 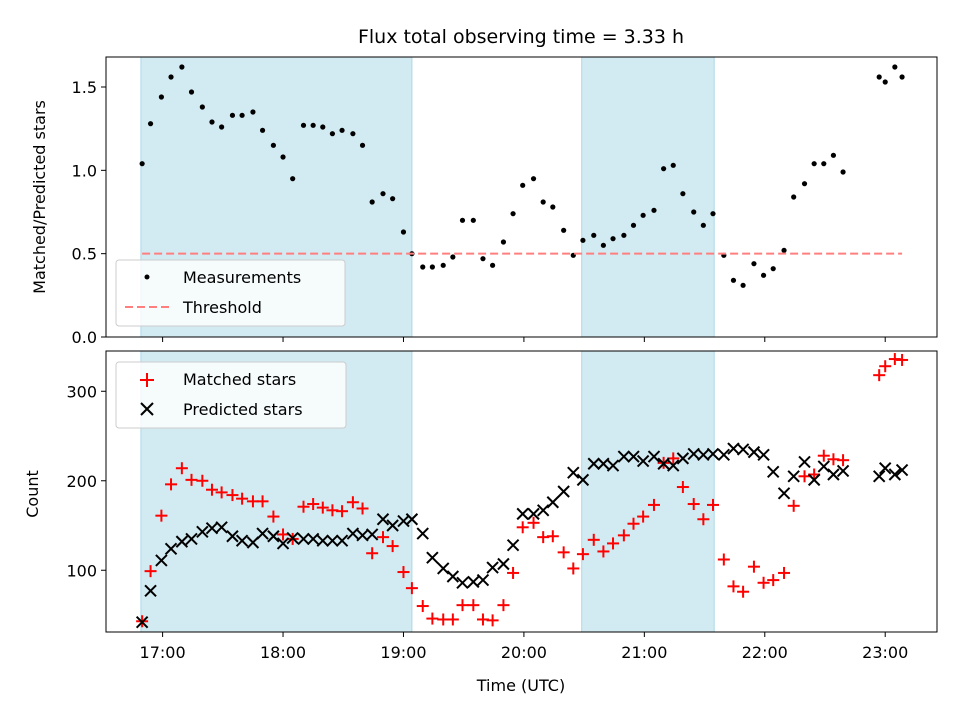 I want to click on bottom-y-tick-label: 300, so click(x=81, y=391).